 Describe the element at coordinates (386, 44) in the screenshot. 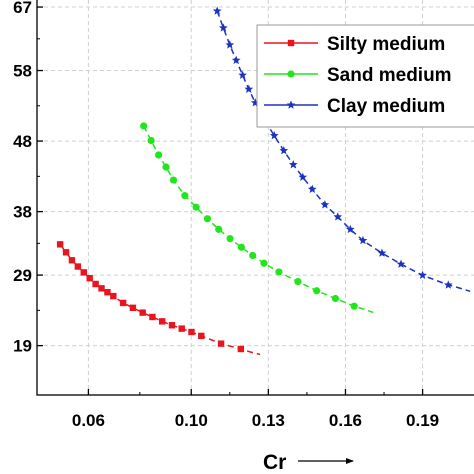

I see `legend-label: Silty medium` at that location.